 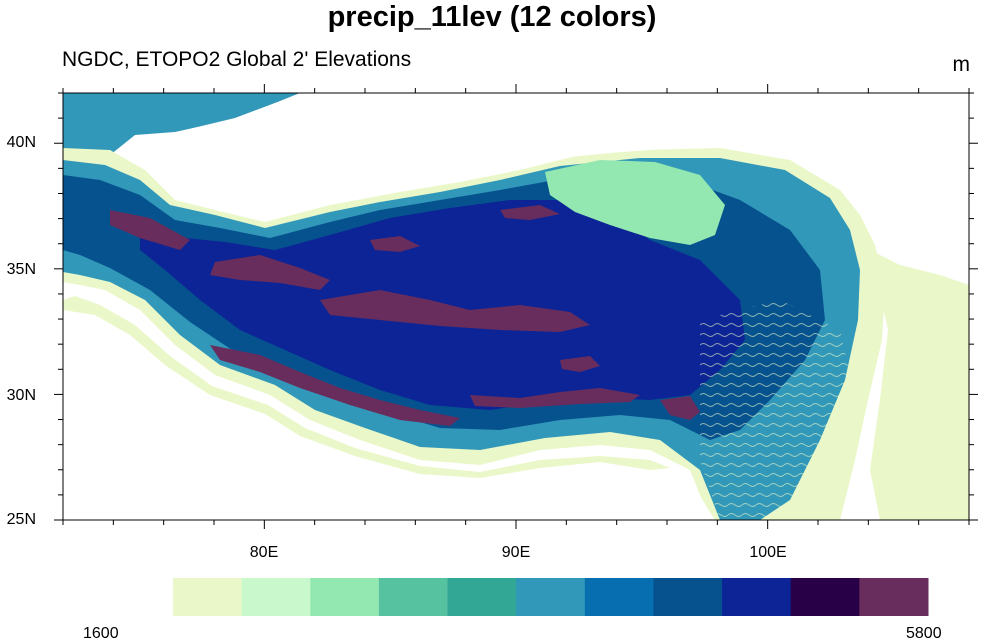 What do you see at coordinates (454, 156) in the screenshot?
I see `tarim-basin` at bounding box center [454, 156].